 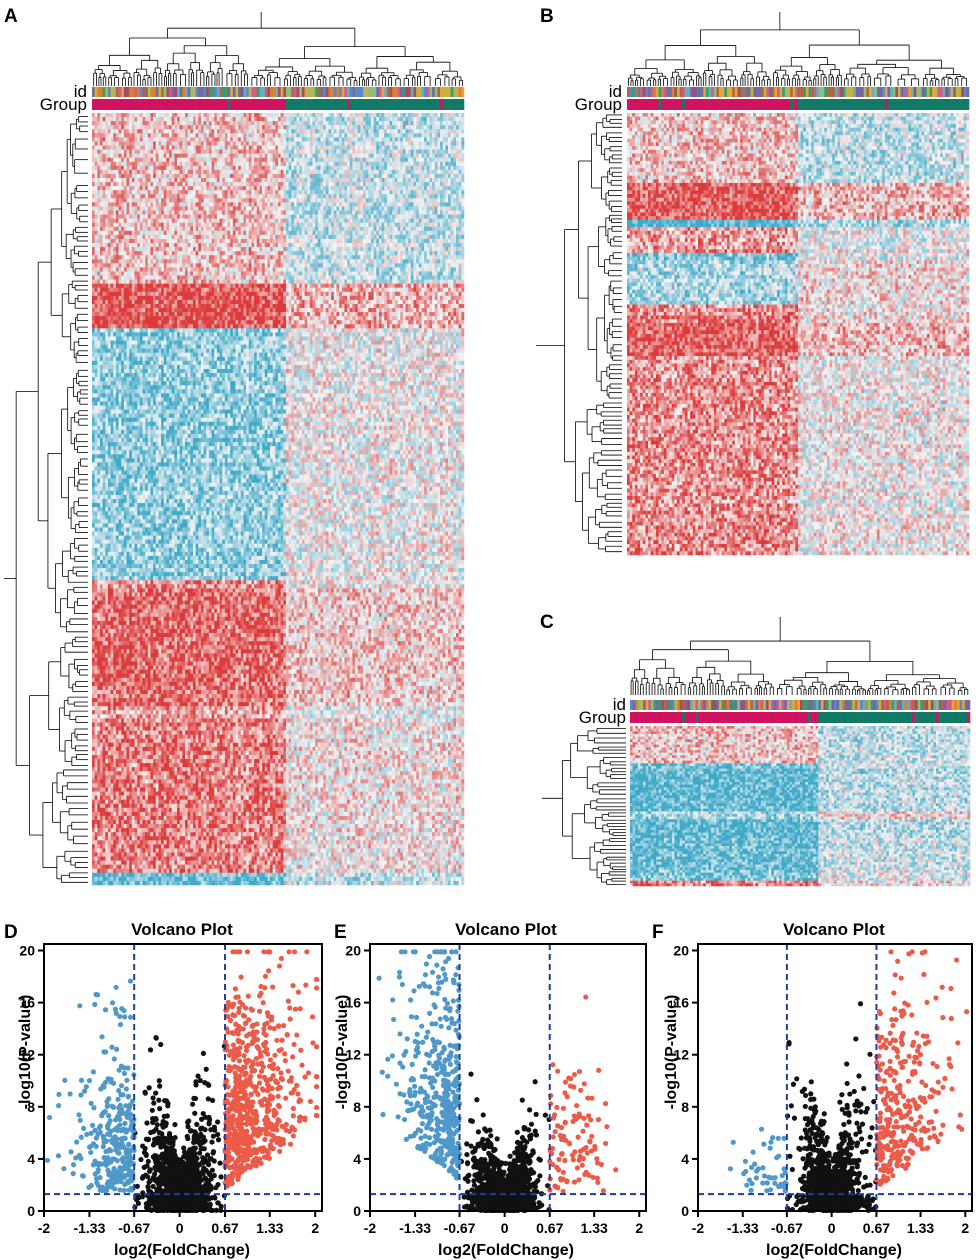 What do you see at coordinates (80, 91) in the screenshot?
I see `id-annotation-label: id` at bounding box center [80, 91].